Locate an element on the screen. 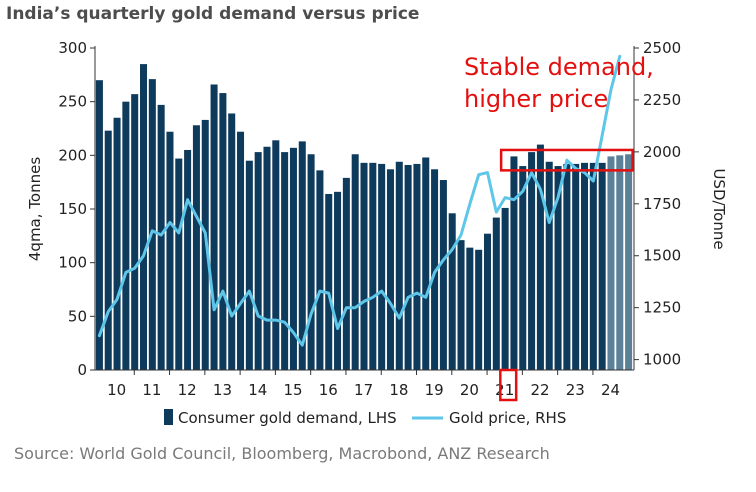  x-tick-label: 12 is located at coordinates (187, 390).